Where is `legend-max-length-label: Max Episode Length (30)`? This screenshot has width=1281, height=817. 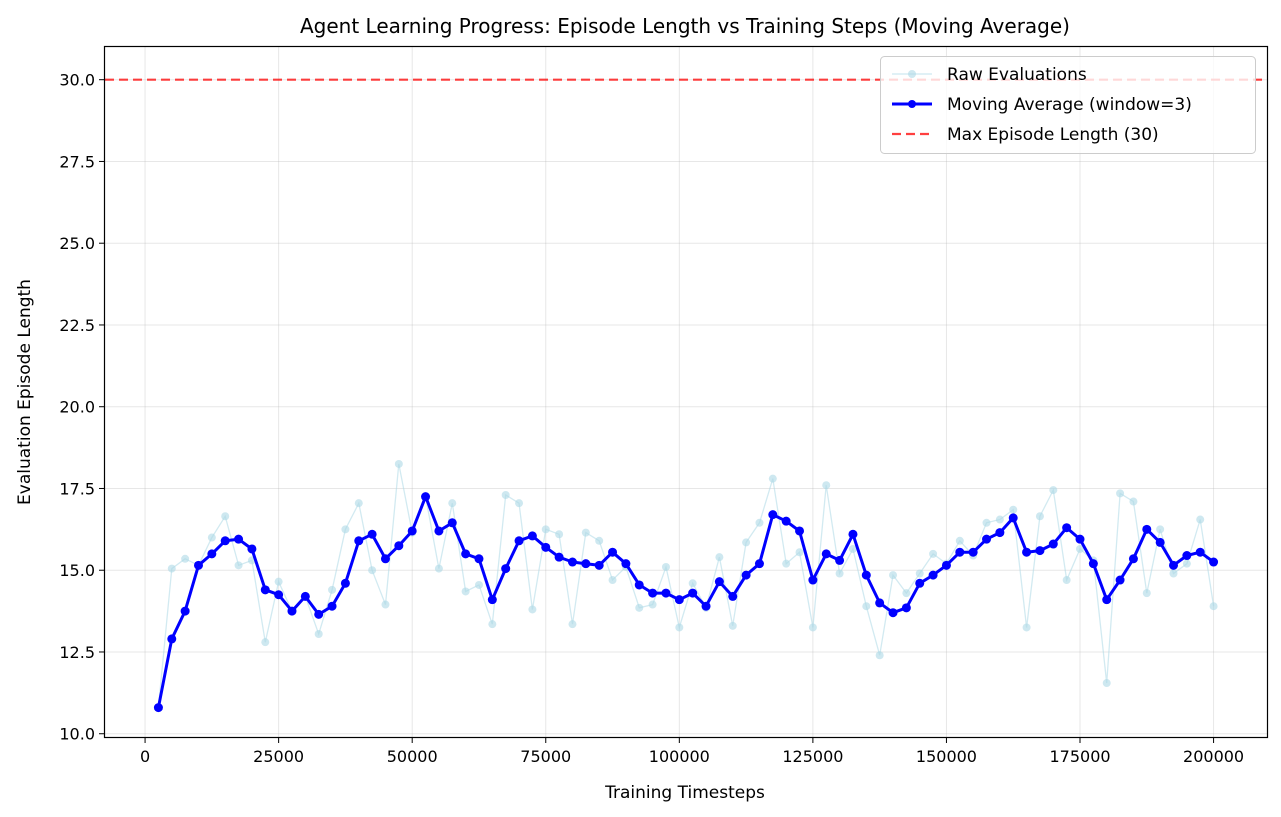
legend-max-length-label: Max Episode Length (30) is located at coordinates (1053, 135).